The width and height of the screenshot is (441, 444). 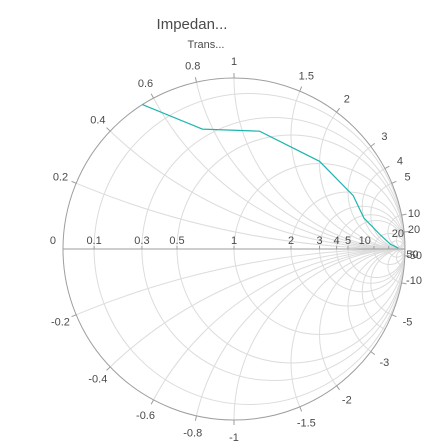 What do you see at coordinates (337, 241) in the screenshot?
I see `resistance-tick-label: 4` at bounding box center [337, 241].